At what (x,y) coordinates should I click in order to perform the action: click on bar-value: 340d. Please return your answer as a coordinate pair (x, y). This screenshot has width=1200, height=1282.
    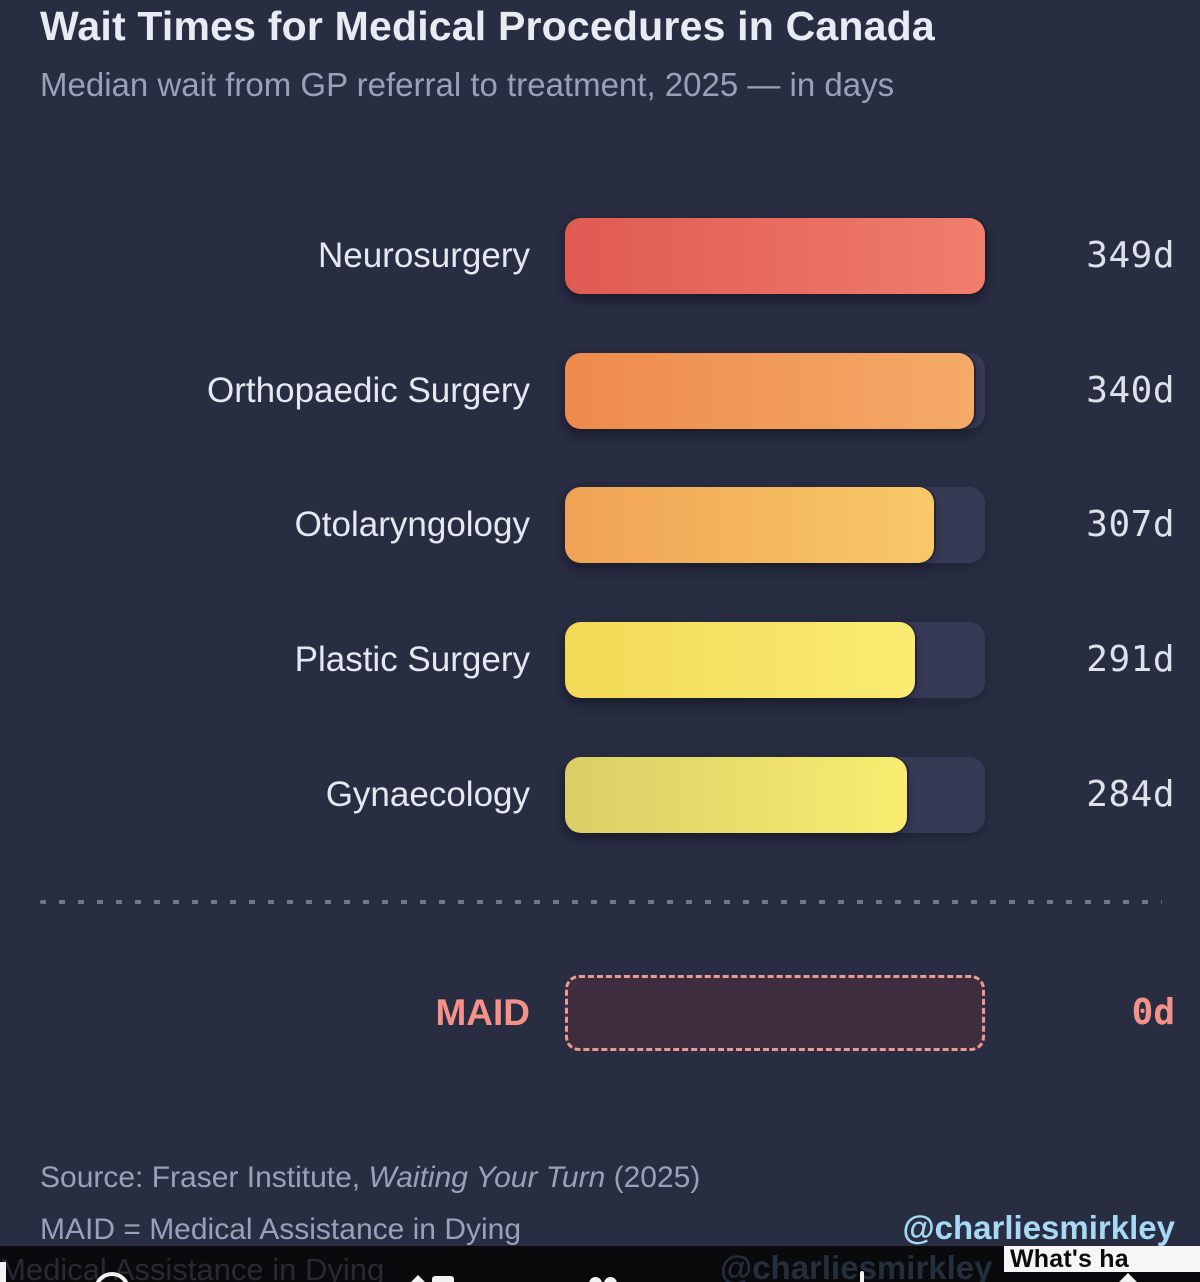
    Looking at the image, I should click on (1130, 390).